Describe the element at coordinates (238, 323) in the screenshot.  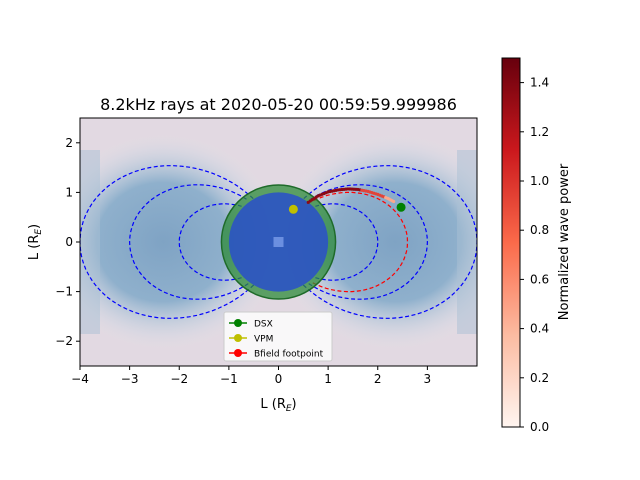
I see `legend-dsx-marker` at that location.